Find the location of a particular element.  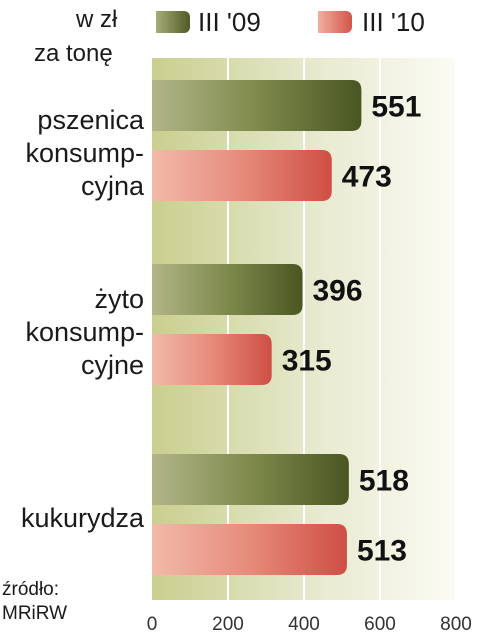

category-label-pszenica-line2: konsump- is located at coordinates (84, 152).